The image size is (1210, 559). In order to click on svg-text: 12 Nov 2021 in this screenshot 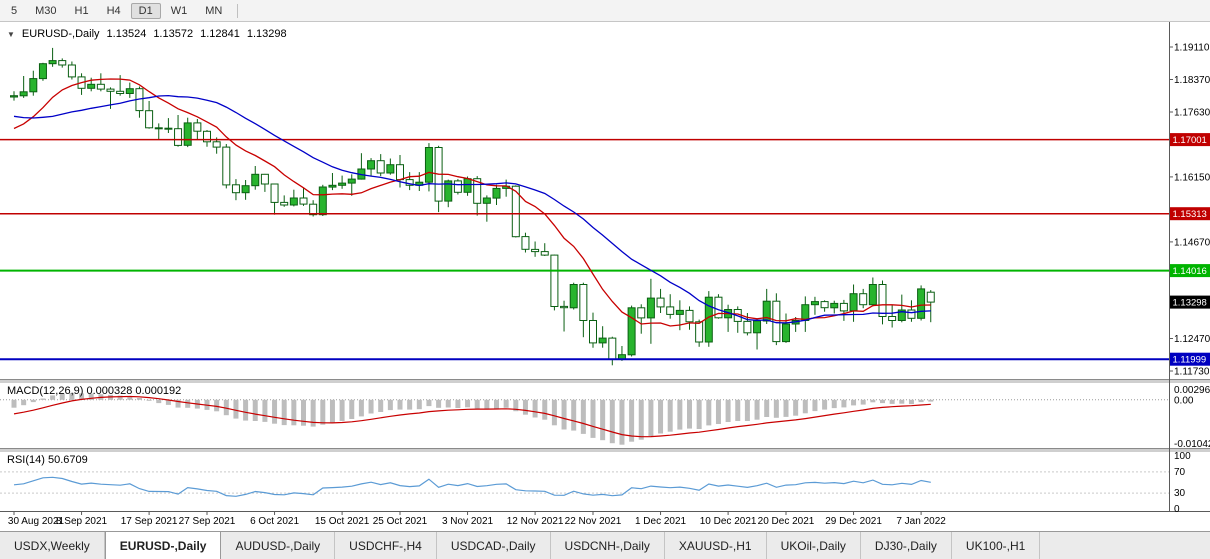, I will do `click(535, 521)`.